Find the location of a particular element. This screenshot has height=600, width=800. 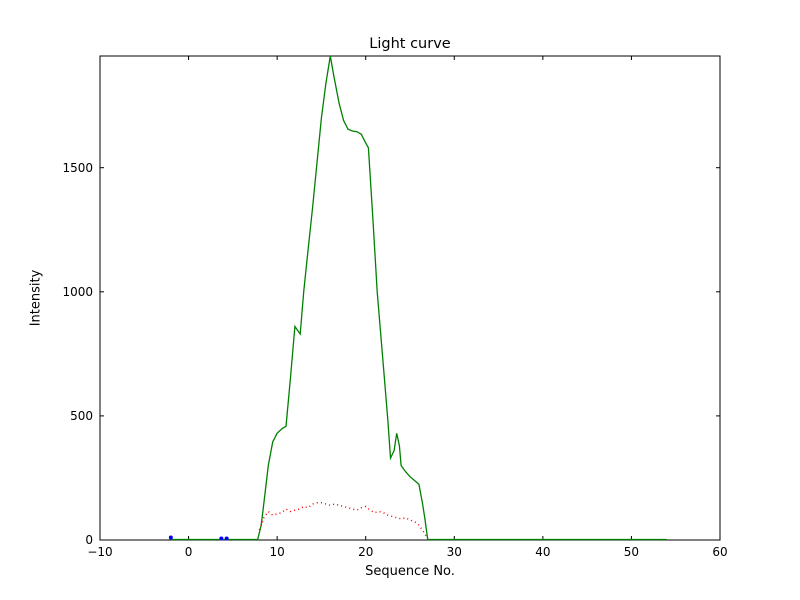

x-tick-label: 40 is located at coordinates (543, 552).